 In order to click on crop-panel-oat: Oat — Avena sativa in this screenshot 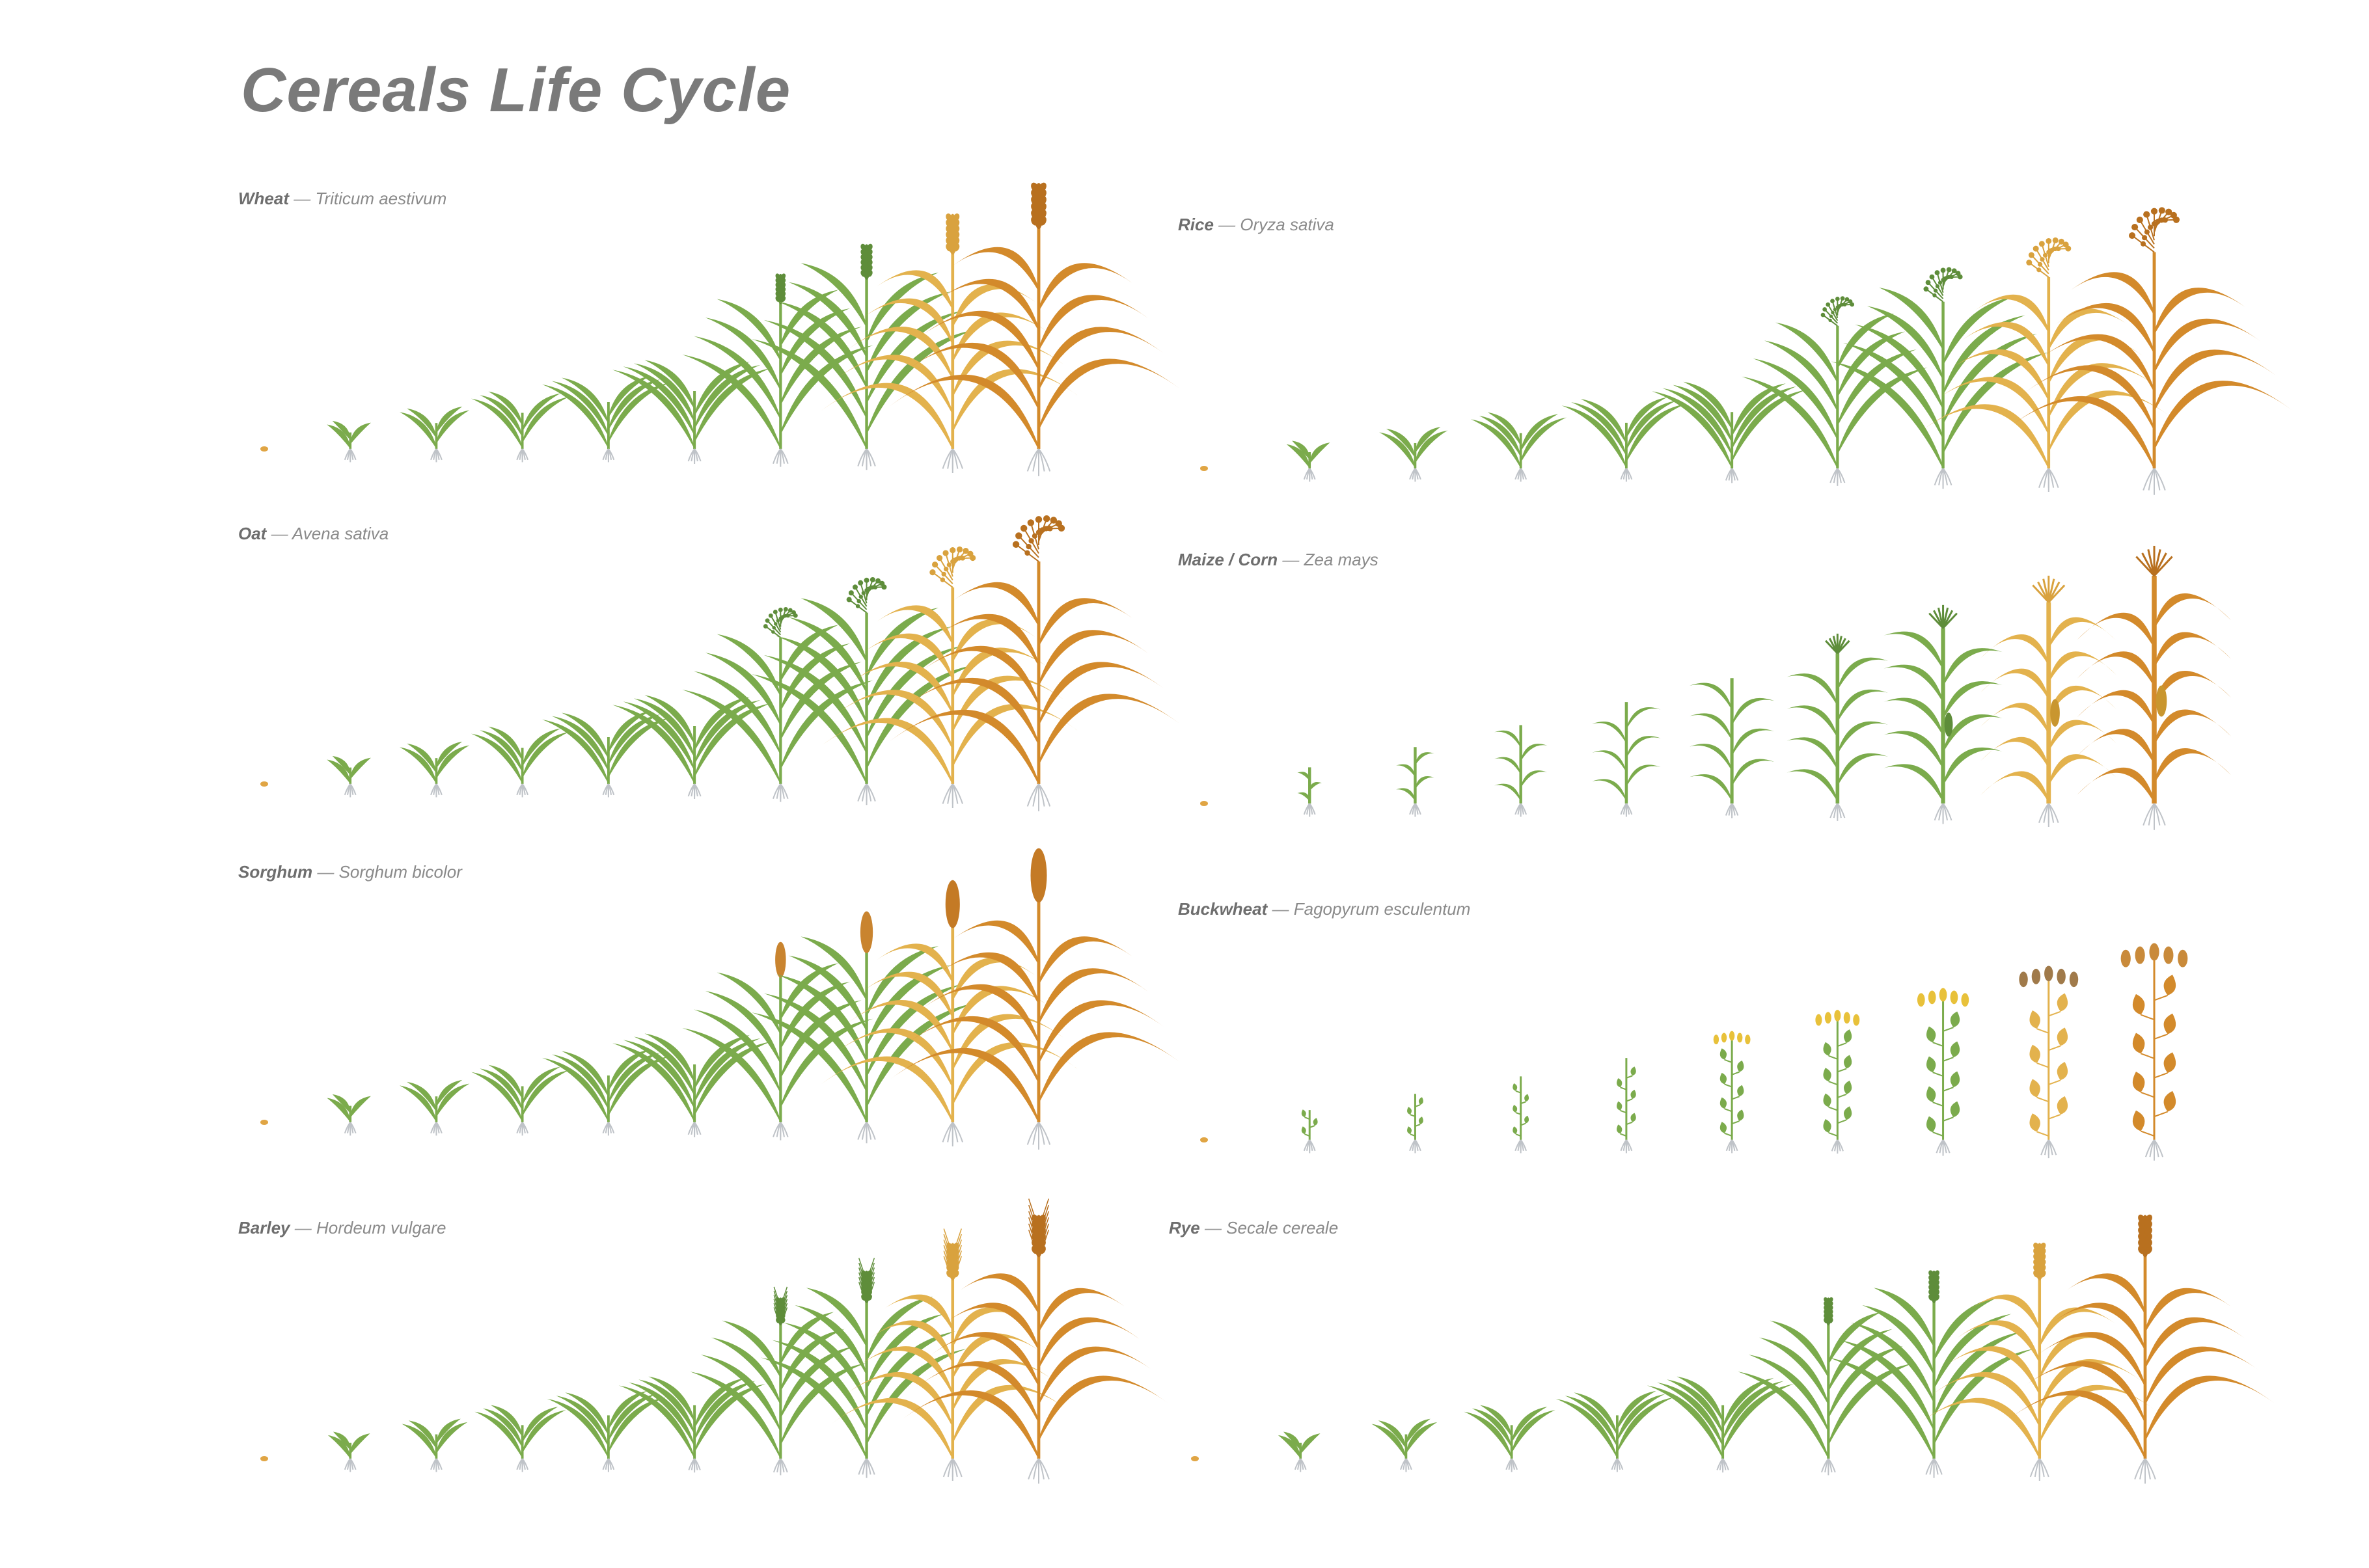, I will do `click(709, 673)`.